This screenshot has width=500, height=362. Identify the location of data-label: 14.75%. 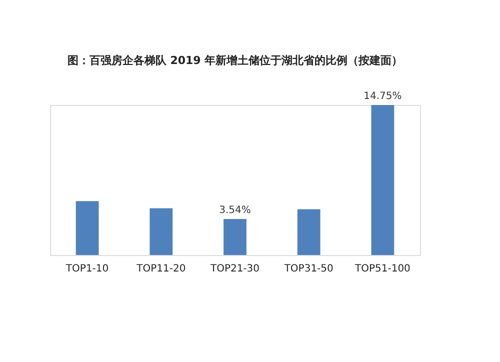
(383, 96).